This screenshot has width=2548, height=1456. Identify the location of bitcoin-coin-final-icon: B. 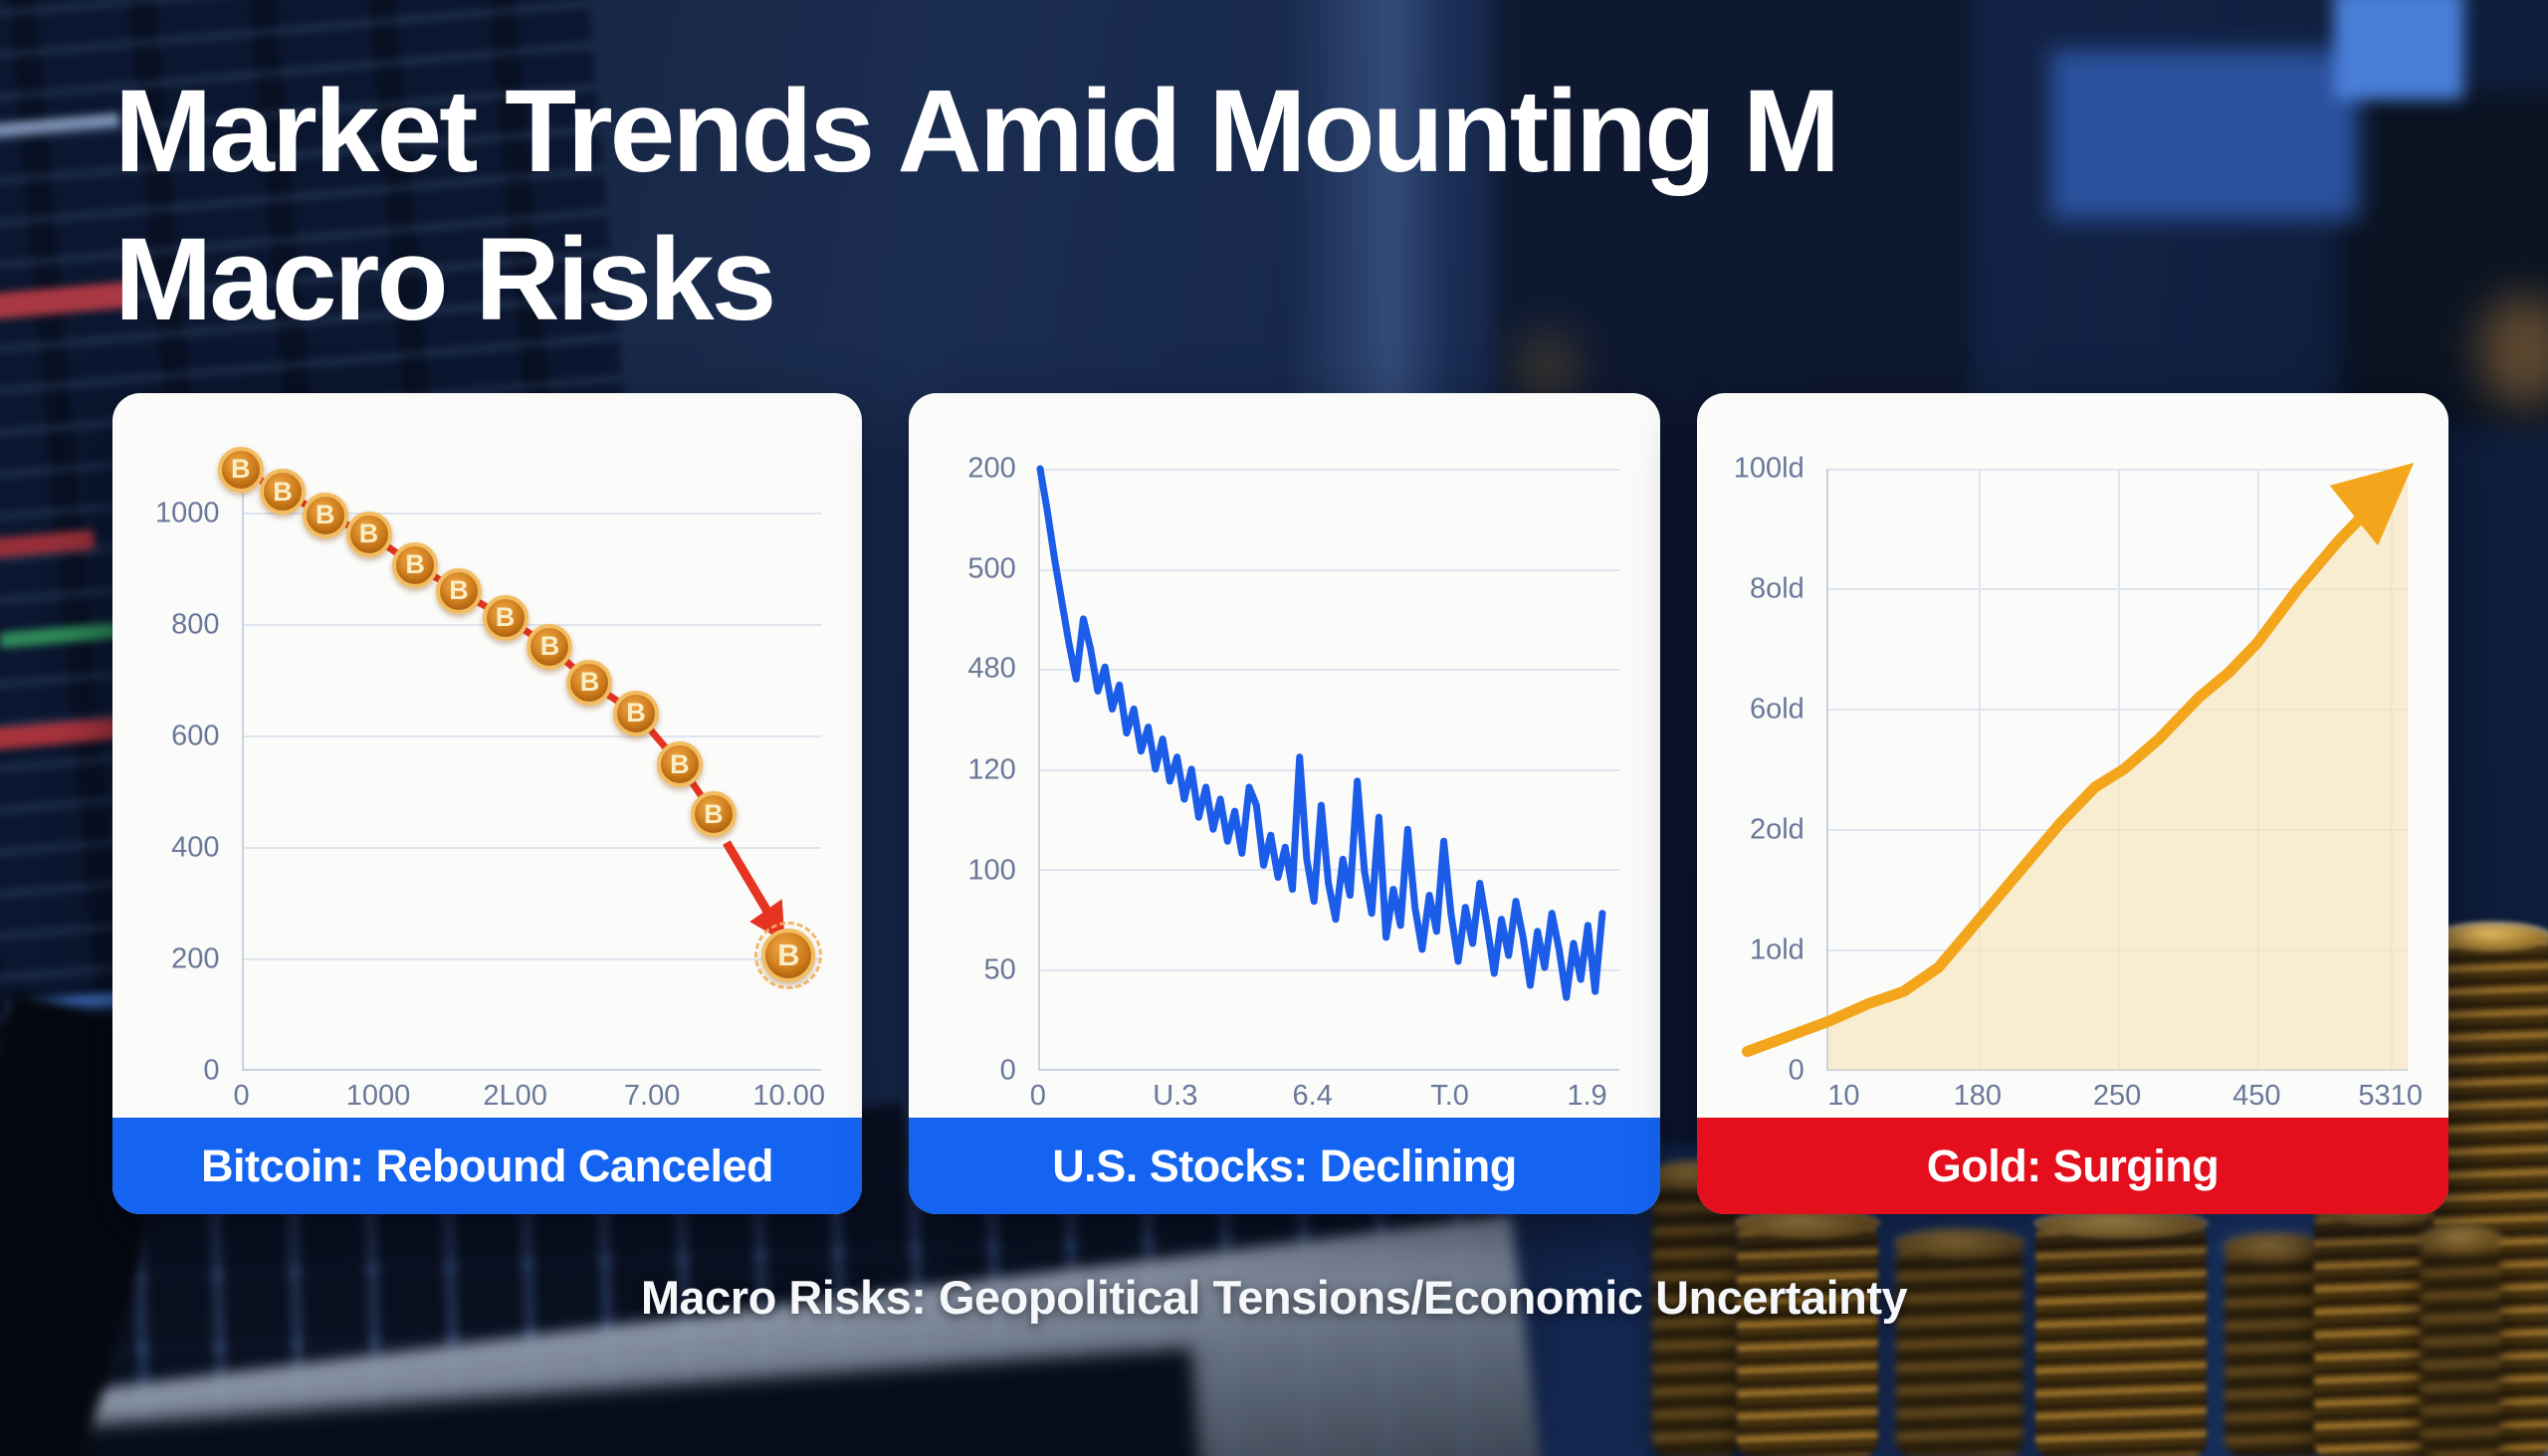
(788, 955).